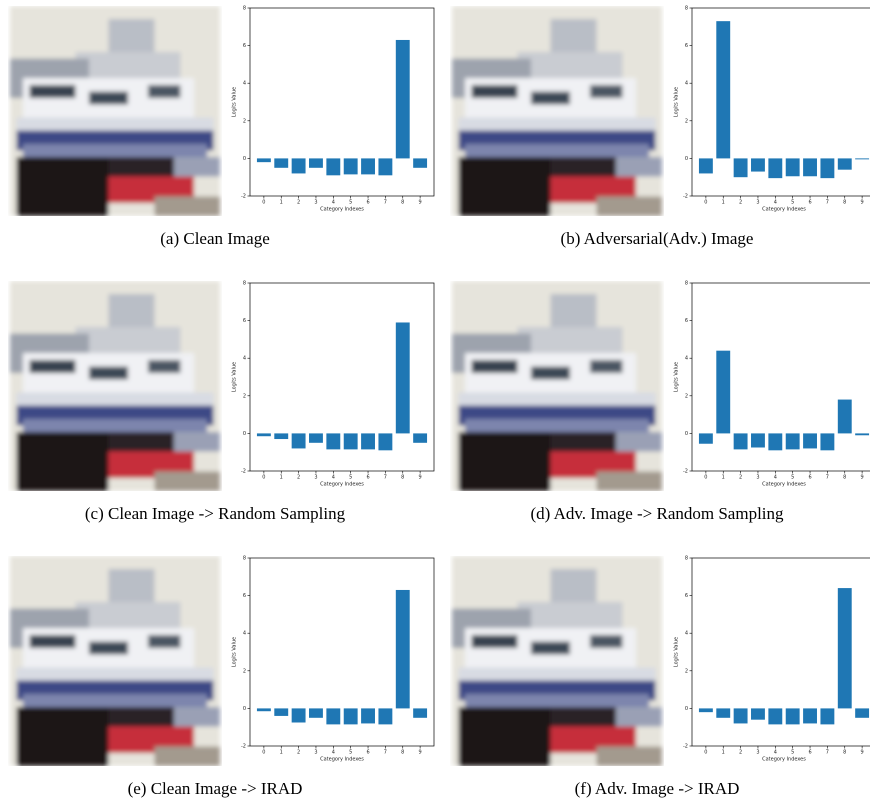  Describe the element at coordinates (215, 238) in the screenshot. I see `caption: (a) Clean Image` at that location.